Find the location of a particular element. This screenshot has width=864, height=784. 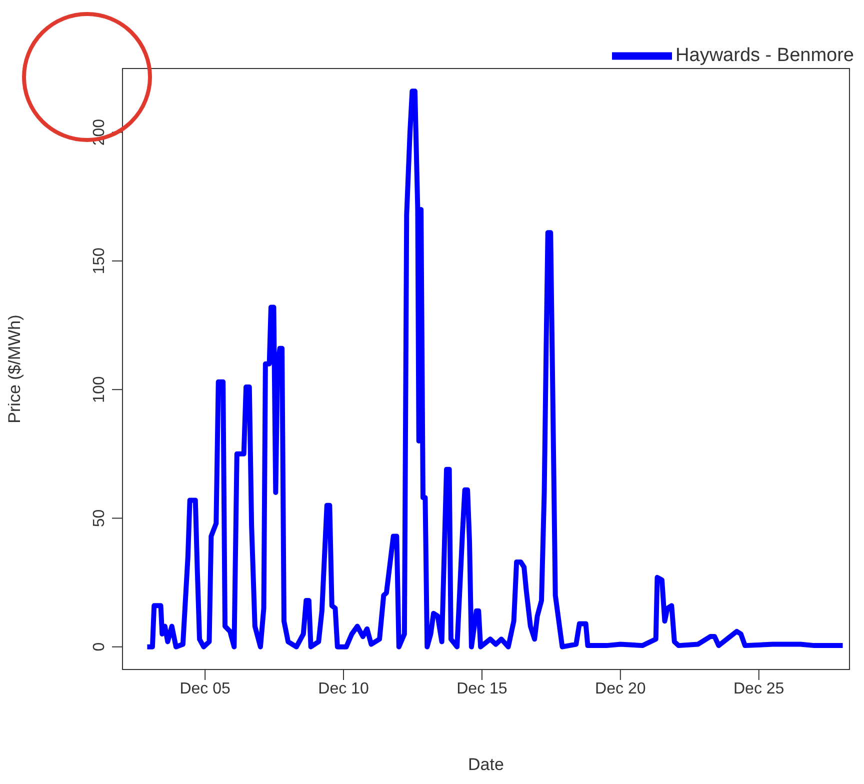

x-tick-label: Dec 05 is located at coordinates (205, 689).